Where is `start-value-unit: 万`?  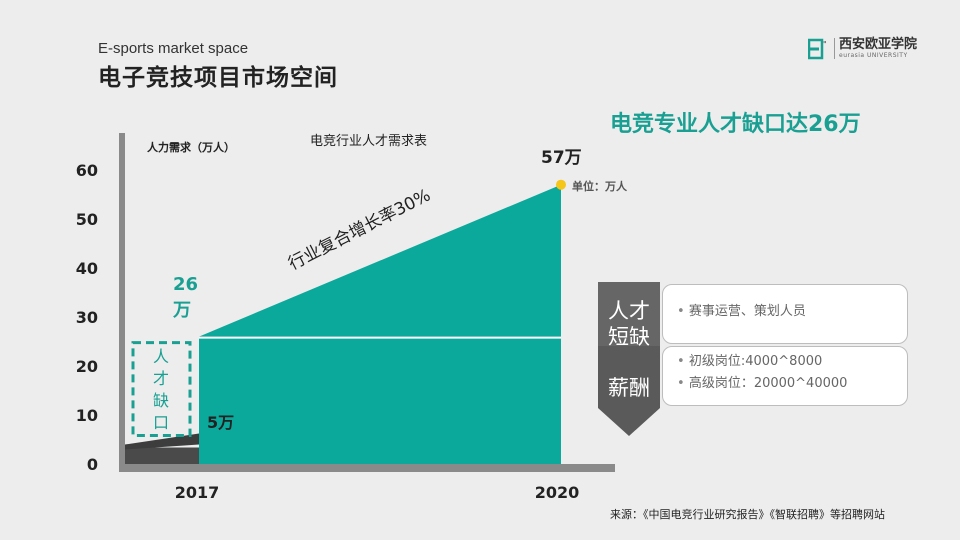 start-value-unit: 万 is located at coordinates (181, 310).